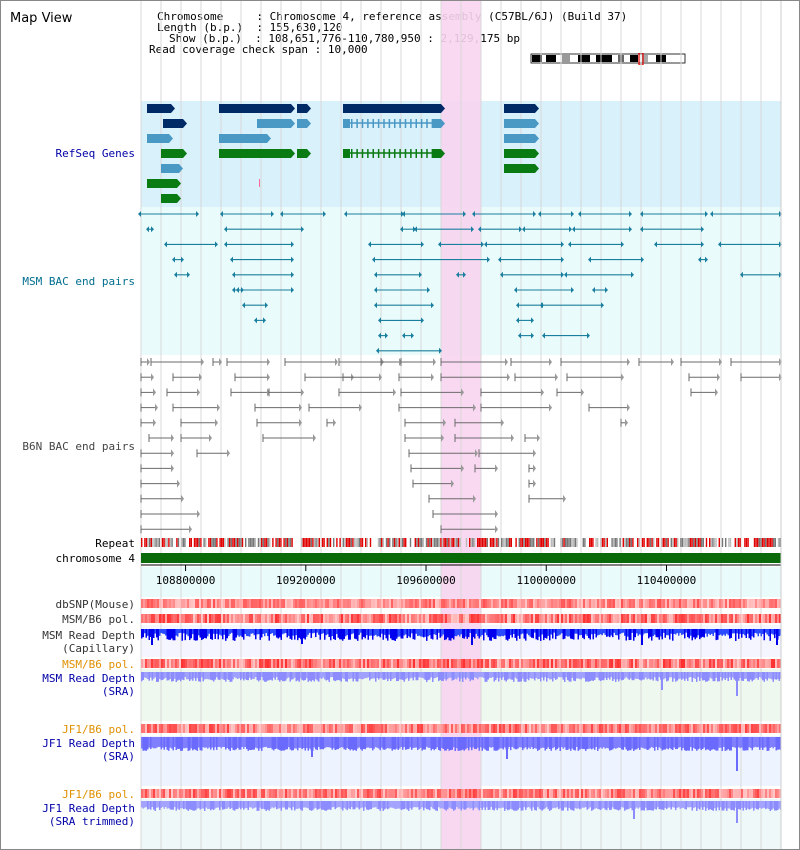 This screenshot has height=850, width=800. What do you see at coordinates (737, 812) in the screenshot?
I see `depth-spike` at bounding box center [737, 812].